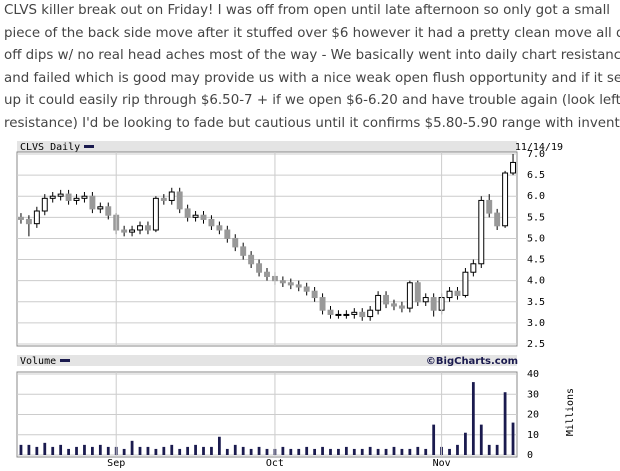 The width and height of the screenshot is (620, 471). What do you see at coordinates (38, 361) in the screenshot?
I see `volume-title: Volume` at bounding box center [38, 361].